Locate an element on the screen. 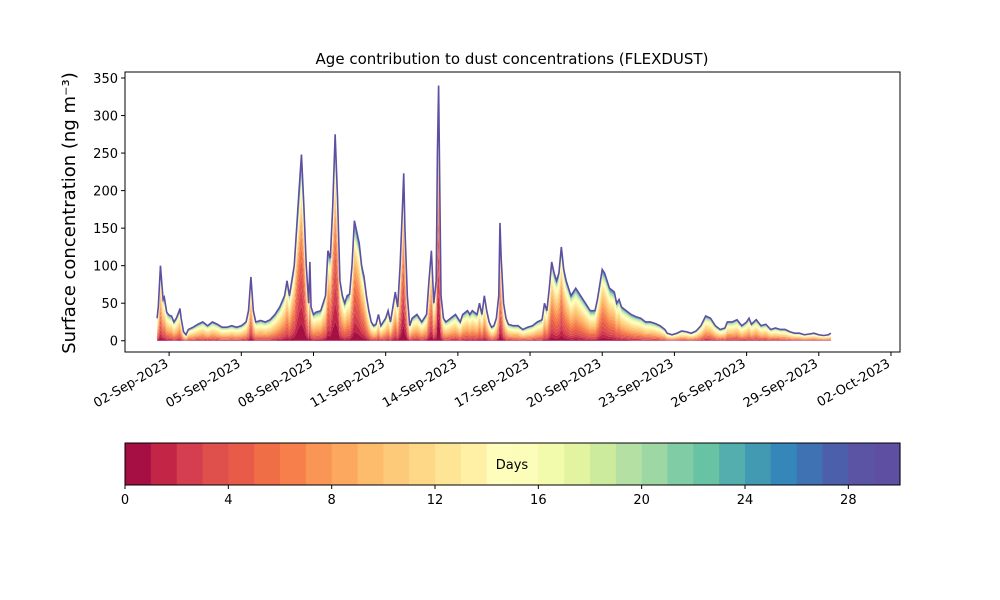 This screenshot has height=600, width=1000. y-tick-label: 0 is located at coordinates (114, 342).